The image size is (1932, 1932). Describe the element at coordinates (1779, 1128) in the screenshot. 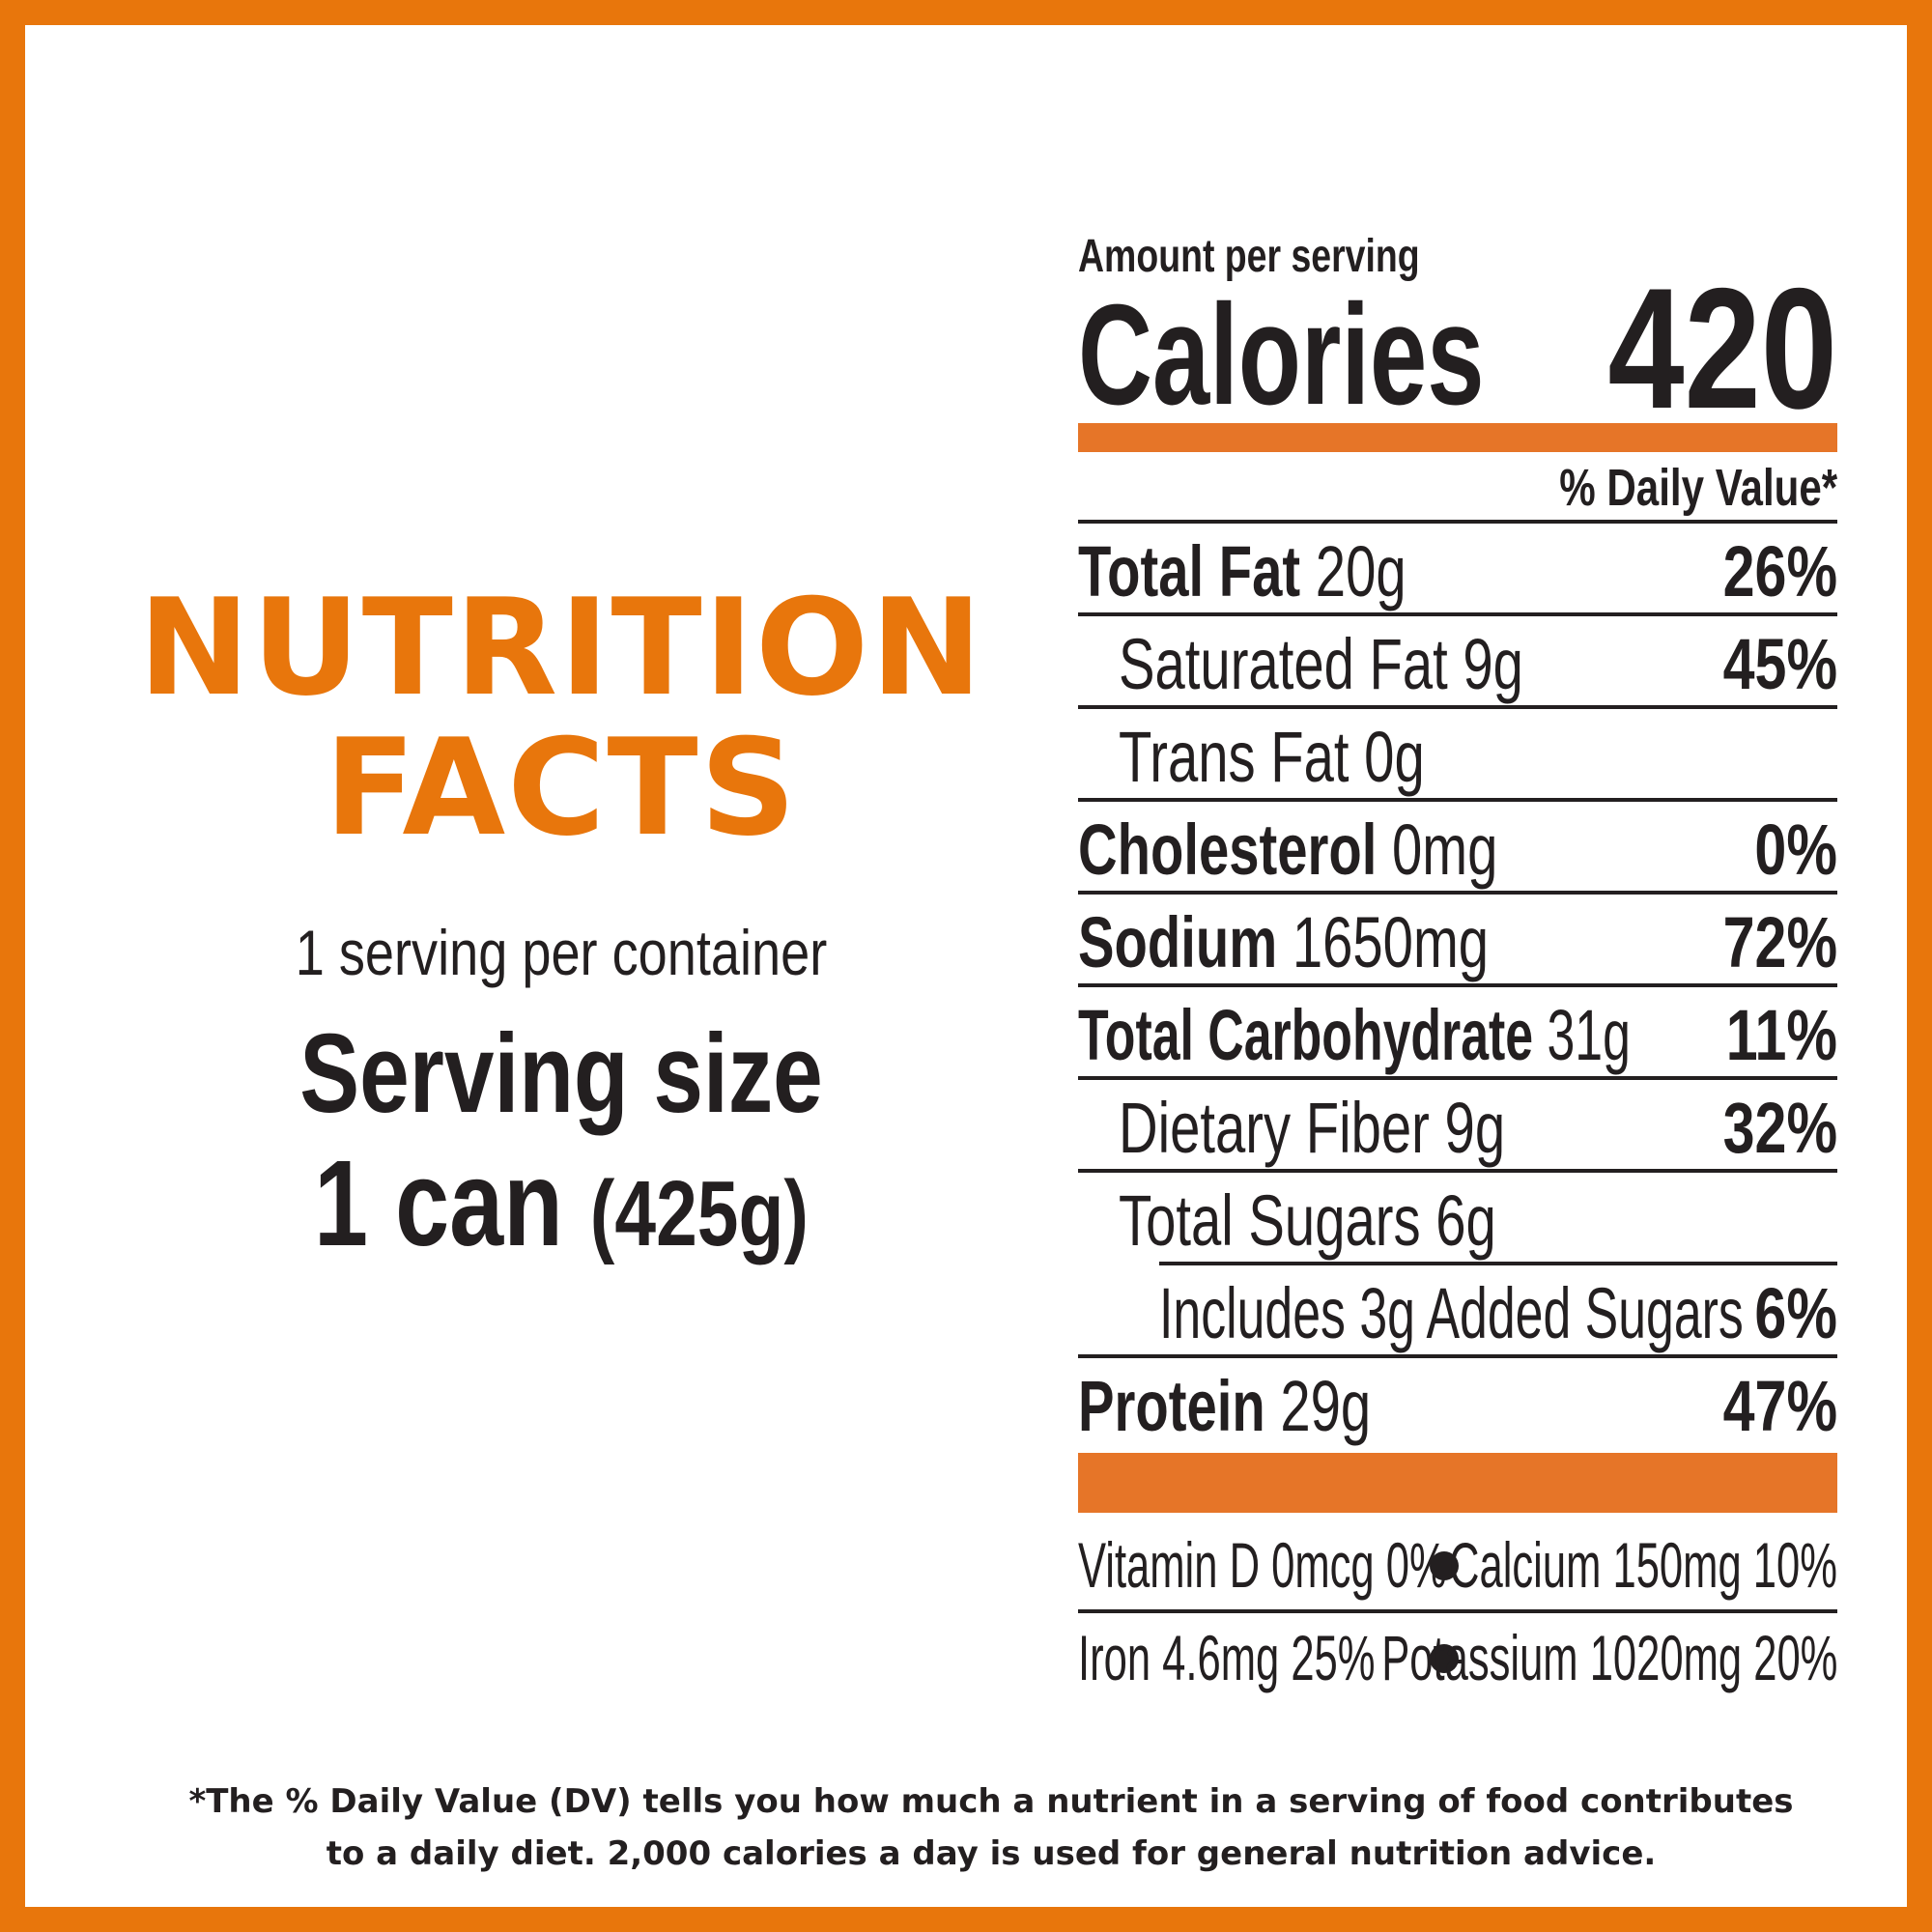

I see `nutrient-dv: 32%` at that location.